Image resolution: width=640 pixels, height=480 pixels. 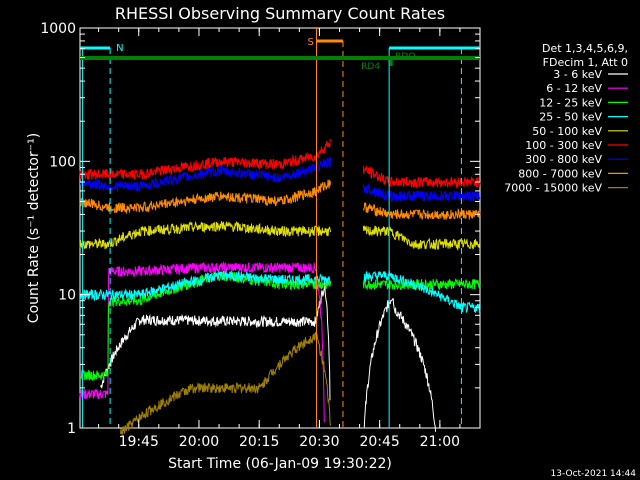 What do you see at coordinates (280, 13) in the screenshot?
I see `chart-title: RHESSI Observing Summary Count Rates` at bounding box center [280, 13].